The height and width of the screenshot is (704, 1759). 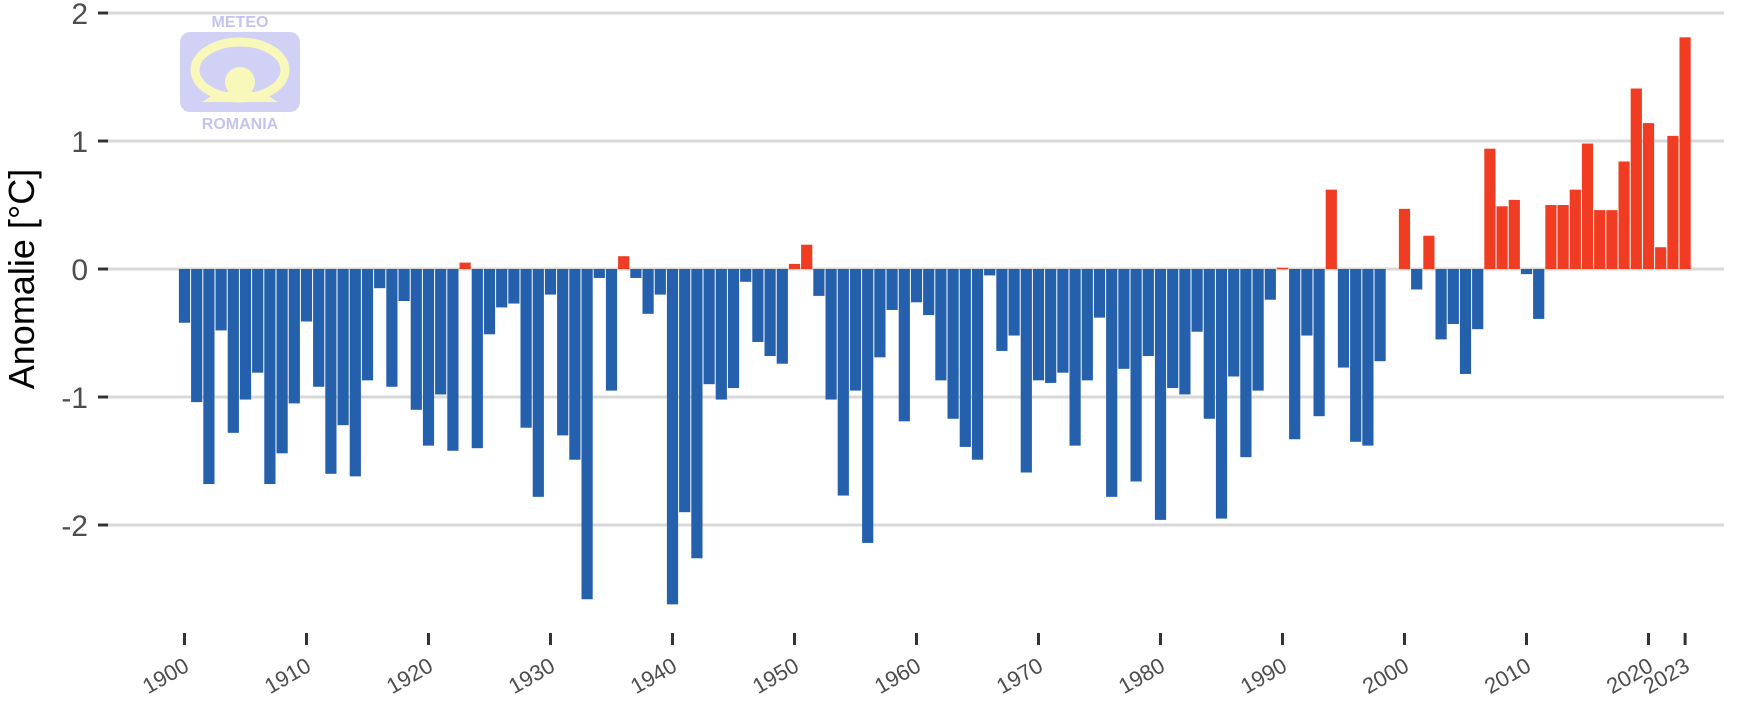 What do you see at coordinates (990, 272) in the screenshot?
I see `bar-1966` at bounding box center [990, 272].